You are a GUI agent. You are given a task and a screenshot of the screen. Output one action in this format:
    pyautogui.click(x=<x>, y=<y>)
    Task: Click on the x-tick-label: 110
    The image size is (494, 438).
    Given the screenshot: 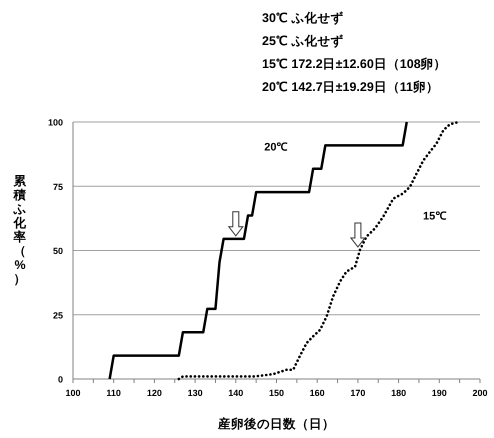 What is the action you would take?
    pyautogui.click(x=113, y=393)
    